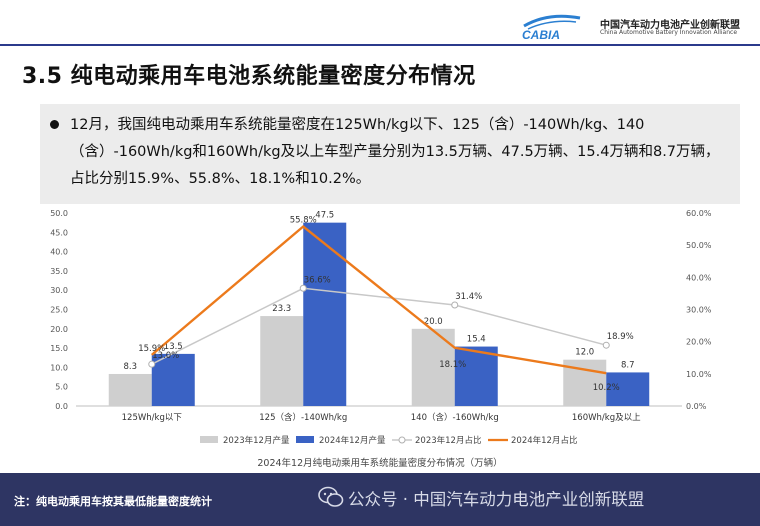 The image size is (760, 526). Describe the element at coordinates (113, 501) in the screenshot. I see `footer-note: 注：纯电动乘用车按其最低能量密度统计` at that location.